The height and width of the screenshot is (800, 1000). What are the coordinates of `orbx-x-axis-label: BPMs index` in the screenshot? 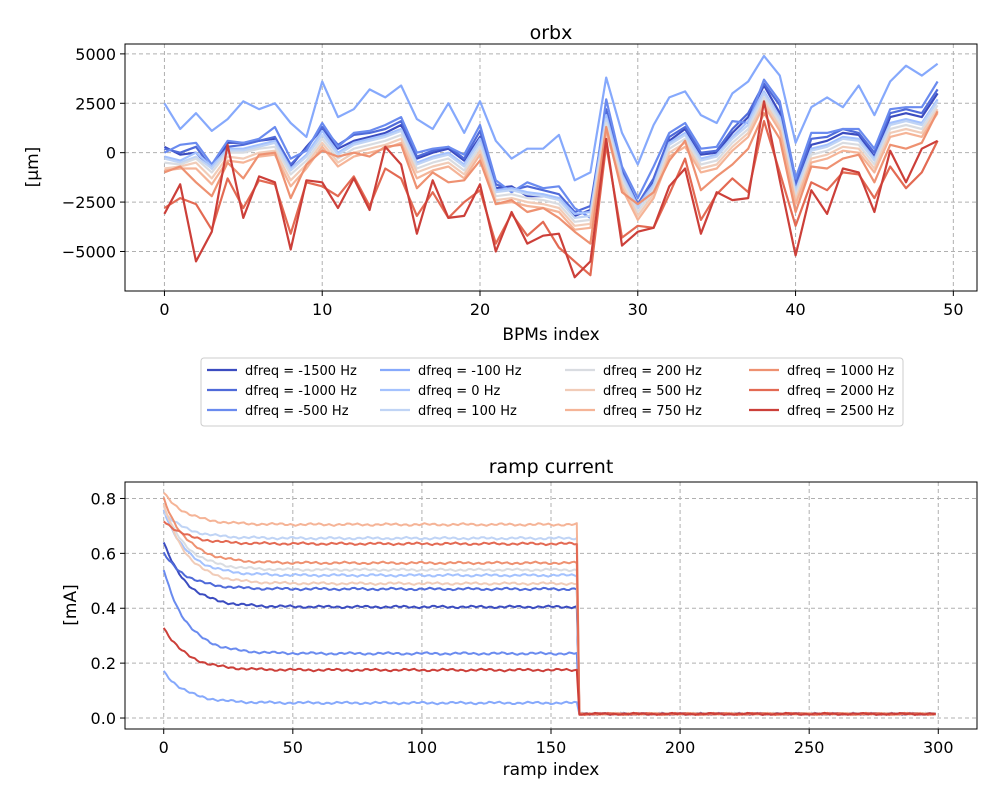 It's located at (550, 335).